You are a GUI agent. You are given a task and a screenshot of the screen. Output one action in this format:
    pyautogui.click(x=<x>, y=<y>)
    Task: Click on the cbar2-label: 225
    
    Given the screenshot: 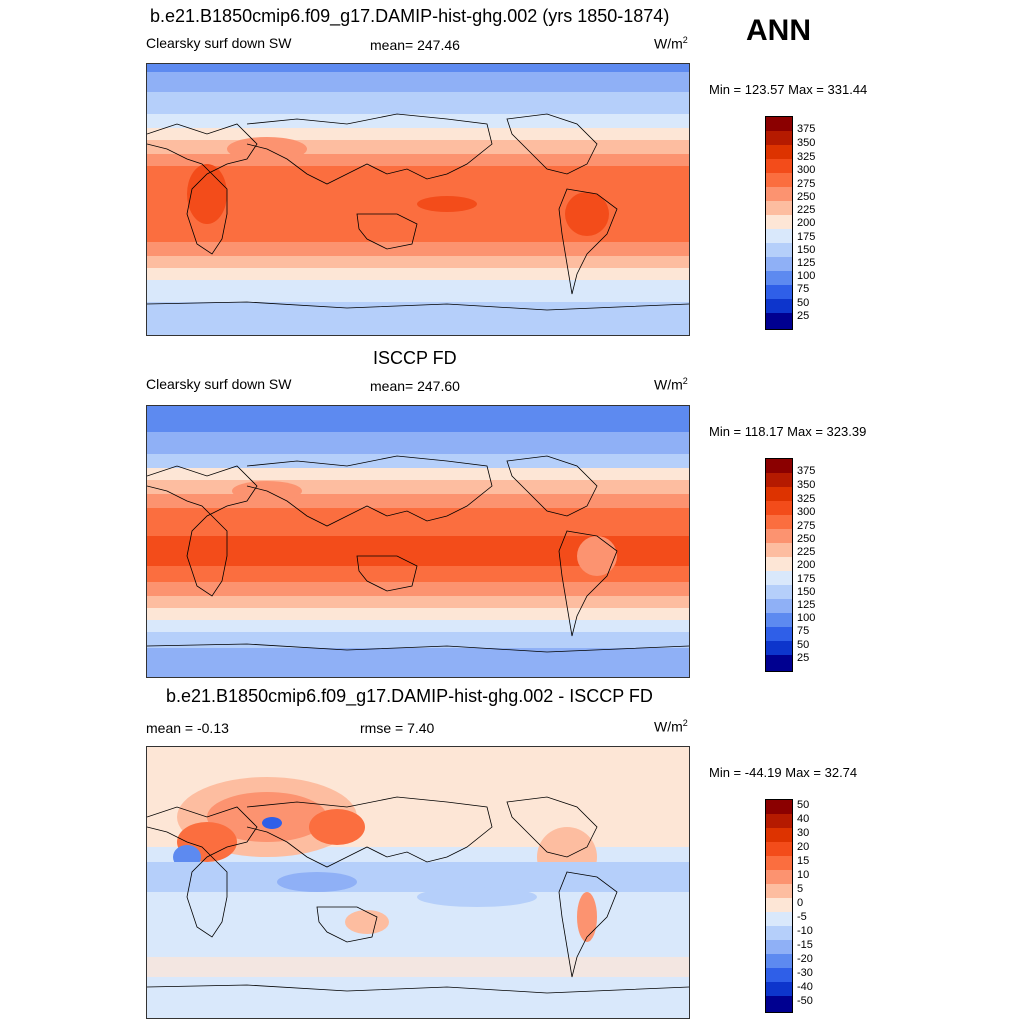 What is the action you would take?
    pyautogui.click(x=806, y=552)
    